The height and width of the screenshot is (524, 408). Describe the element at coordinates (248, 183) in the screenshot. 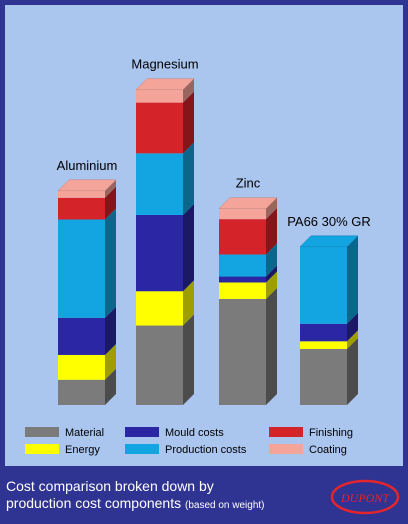

I see `category-label-zinc: Zinc` at that location.